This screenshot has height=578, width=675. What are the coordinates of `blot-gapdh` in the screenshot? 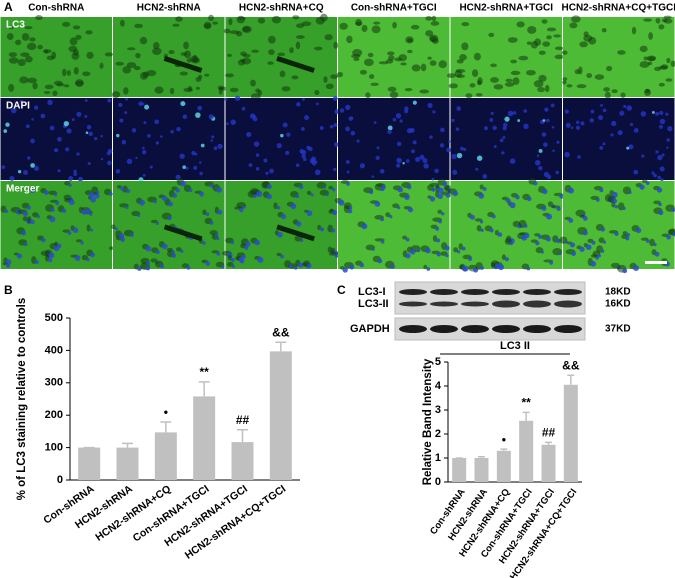 It's located at (490, 329).